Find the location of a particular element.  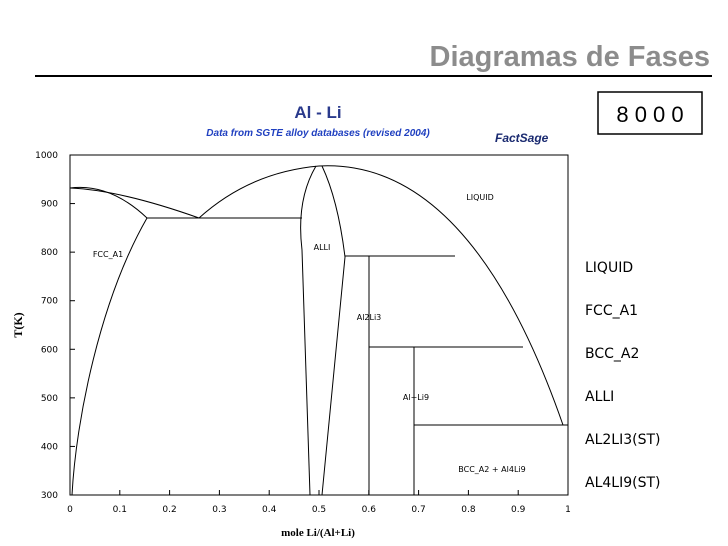

x-tick-label: 0.2 is located at coordinates (169, 510).